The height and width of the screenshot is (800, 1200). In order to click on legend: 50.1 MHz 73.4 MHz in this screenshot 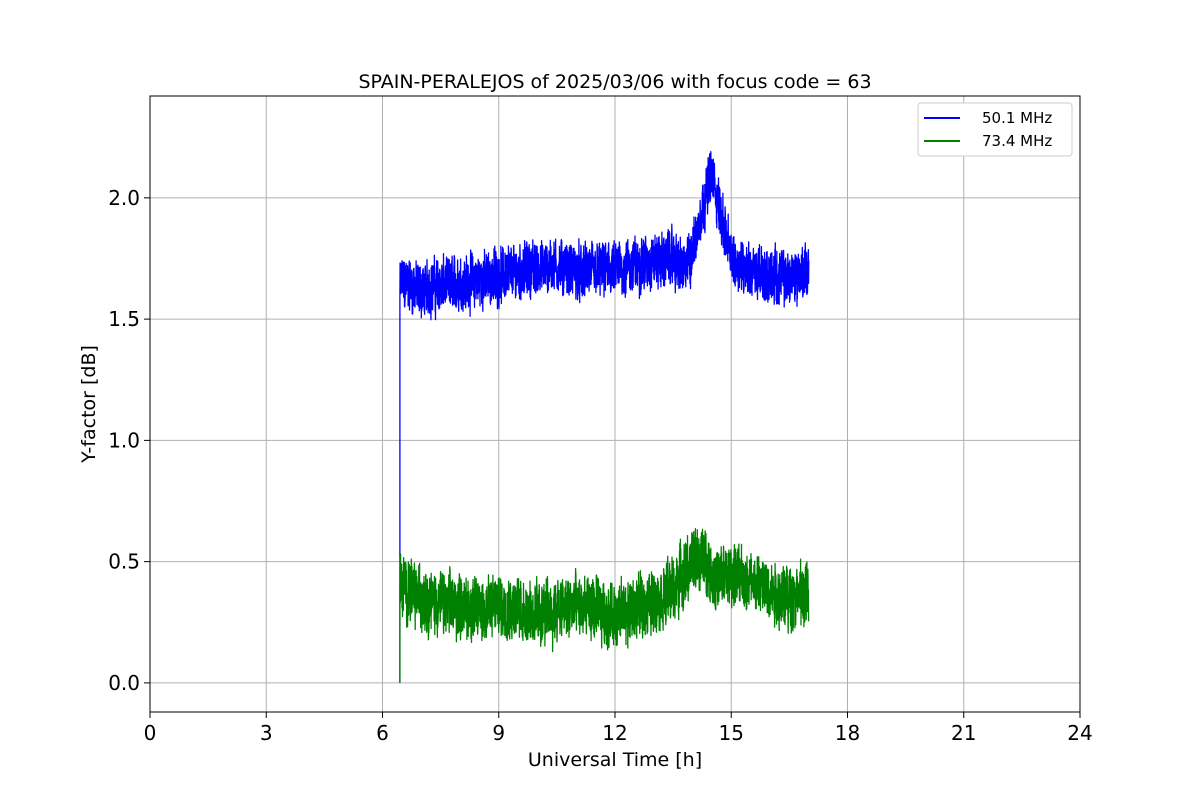, I will do `click(995, 129)`.